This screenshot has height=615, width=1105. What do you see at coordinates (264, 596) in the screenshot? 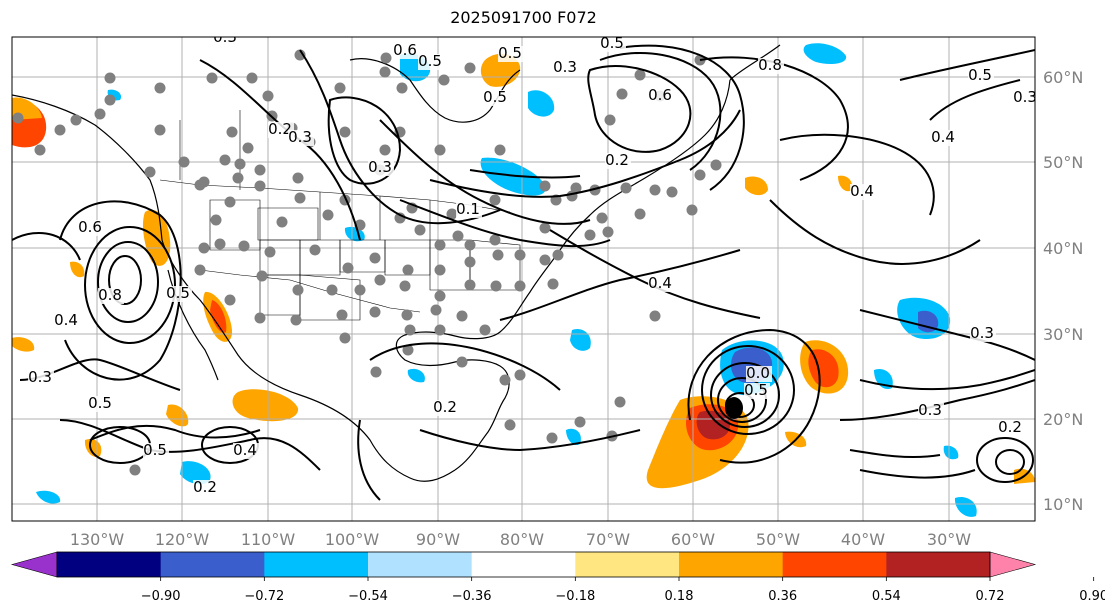
I see `colorbar-tick-label: −0.72` at bounding box center [264, 596].